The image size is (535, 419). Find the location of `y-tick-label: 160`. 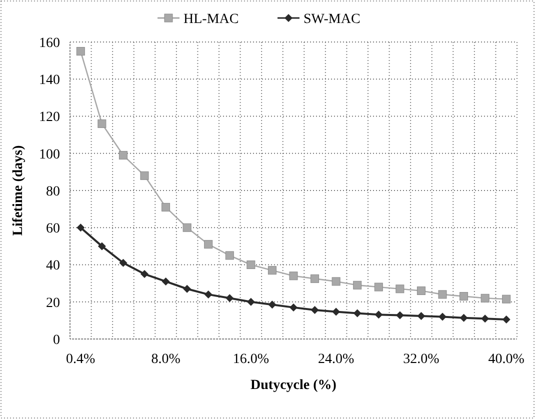

y-tick-label: 160 is located at coordinates (49, 43).